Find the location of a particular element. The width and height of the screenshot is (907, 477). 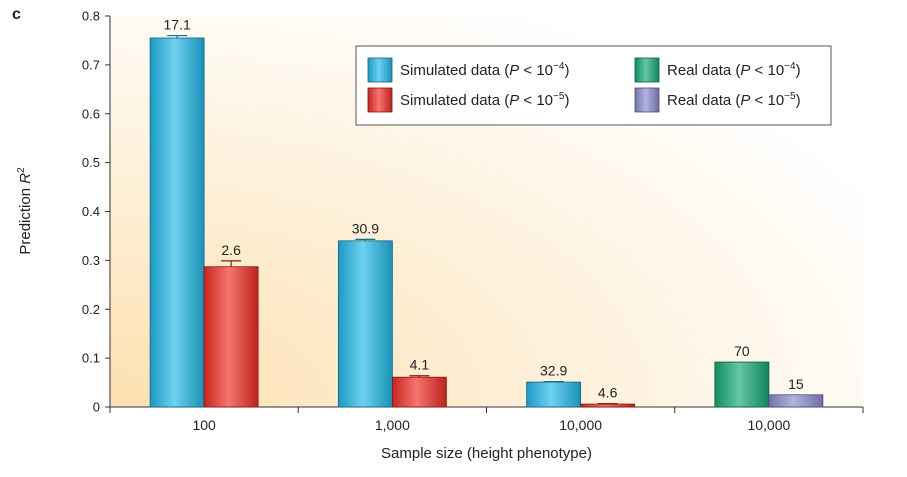

panel-label: c is located at coordinates (16, 14).